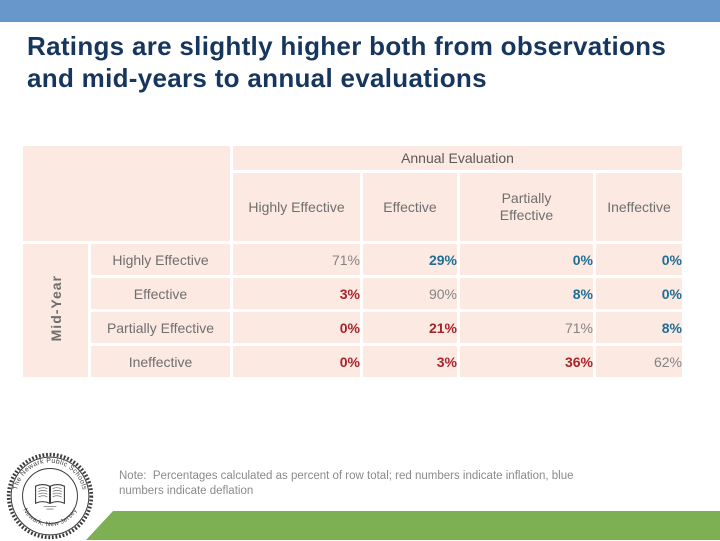  I want to click on value-cell: 29%, so click(410, 259).